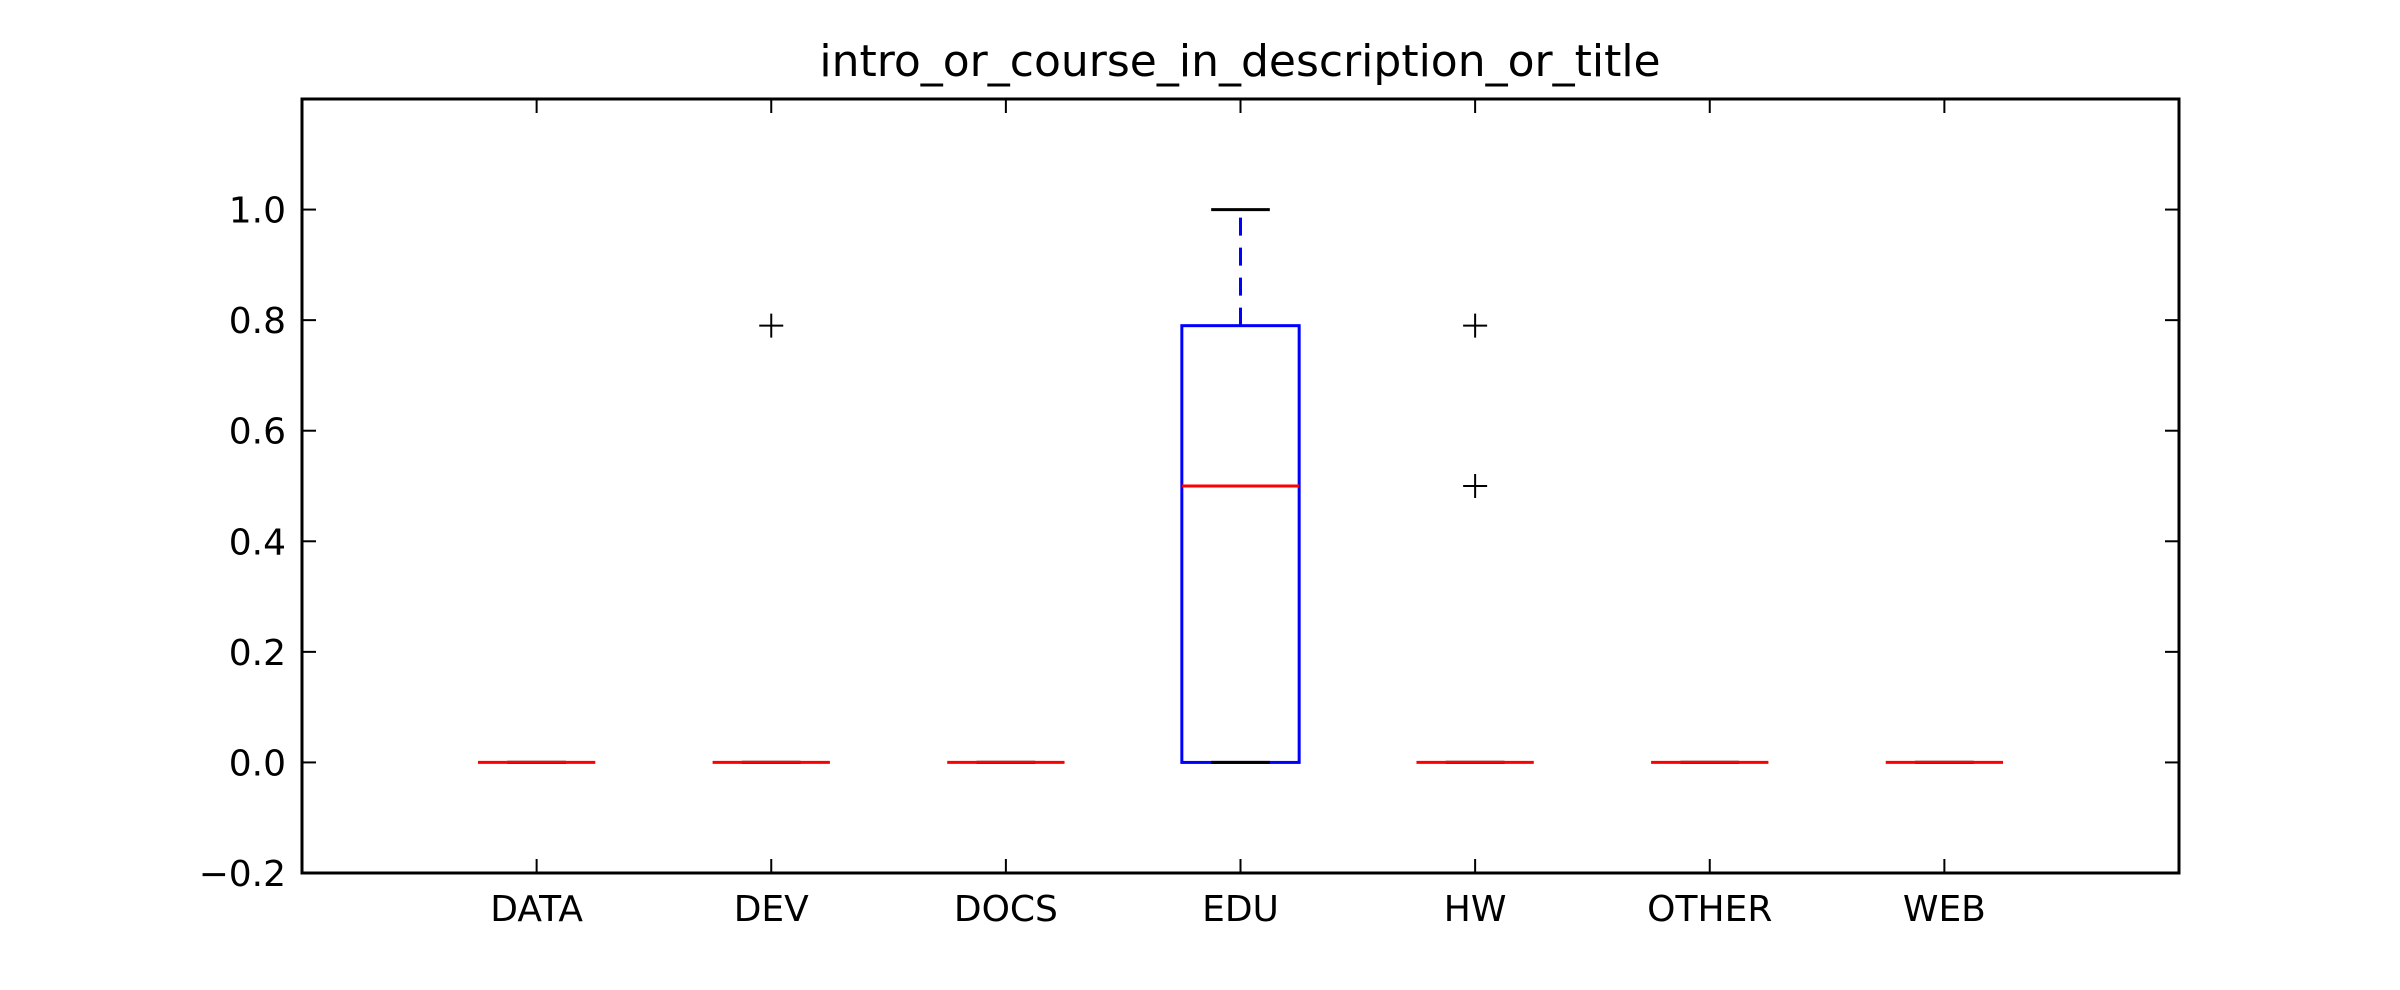 Image resolution: width=2400 pixels, height=990 pixels. I want to click on y-tick-label: 0.6, so click(257, 432).